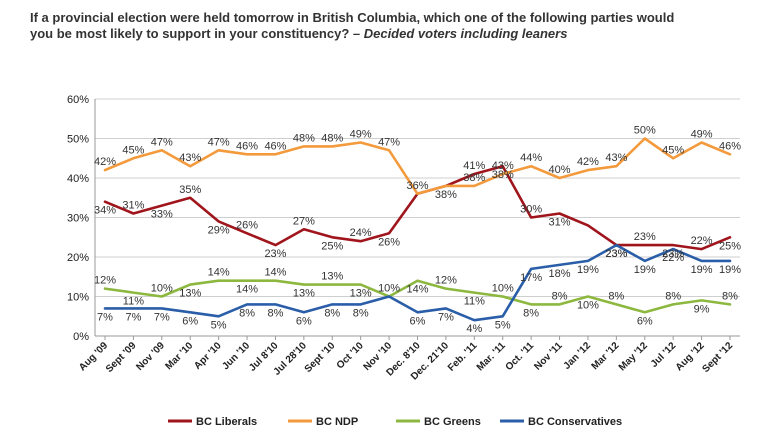 The height and width of the screenshot is (439, 780). Describe the element at coordinates (226, 422) in the screenshot. I see `legend-label-bc-liberals: BC Liberals` at that location.